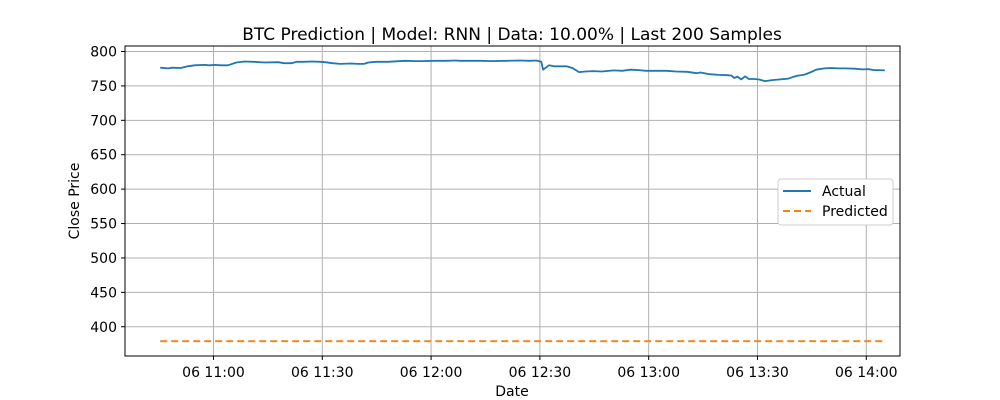  Describe the element at coordinates (835, 202) in the screenshot. I see `legend: Actual Predicted` at that location.